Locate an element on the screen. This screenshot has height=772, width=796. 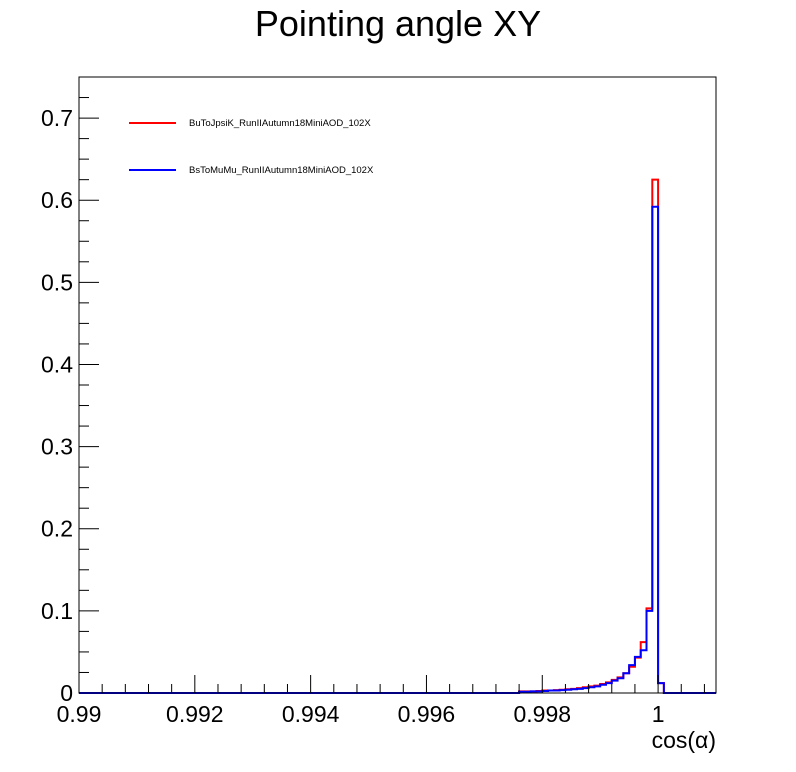
x-tick-label: 0.998 is located at coordinates (542, 714).